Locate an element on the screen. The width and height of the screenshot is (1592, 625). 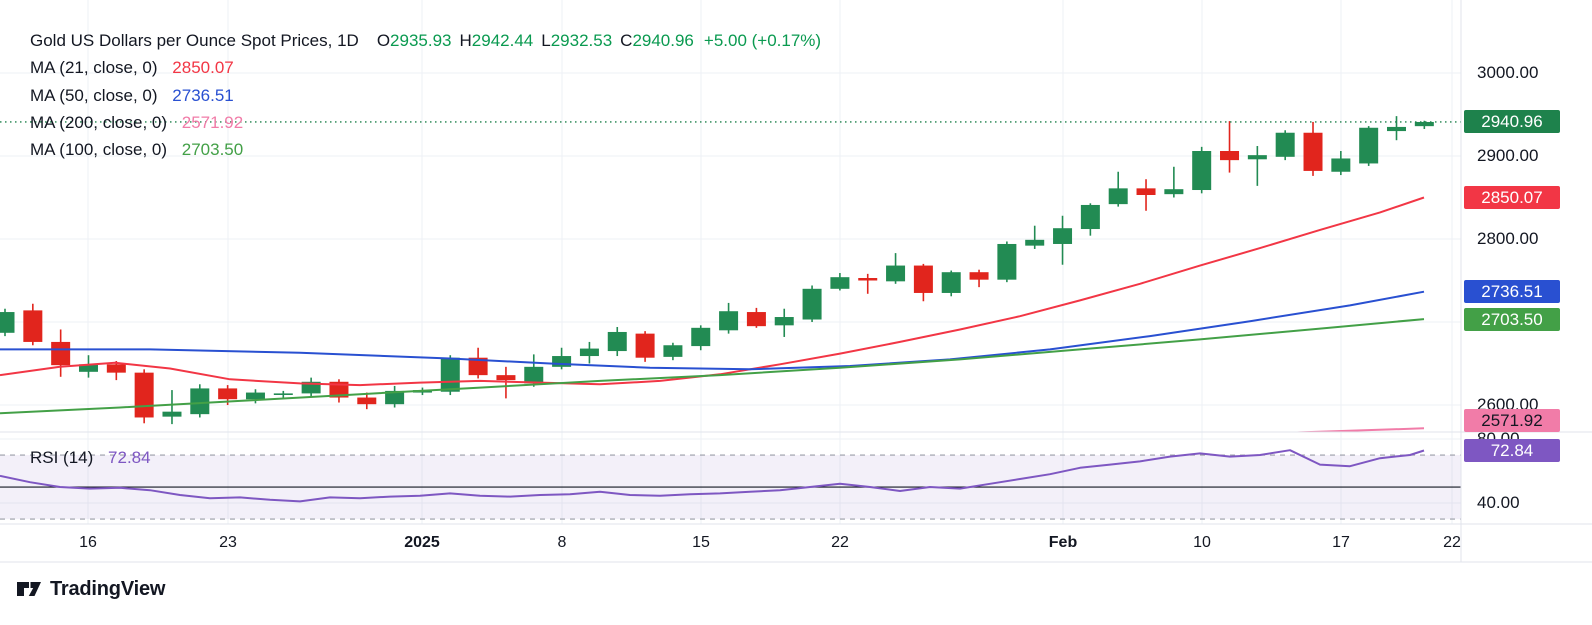
tradingview-logo-text: TradingView is located at coordinates (108, 588).